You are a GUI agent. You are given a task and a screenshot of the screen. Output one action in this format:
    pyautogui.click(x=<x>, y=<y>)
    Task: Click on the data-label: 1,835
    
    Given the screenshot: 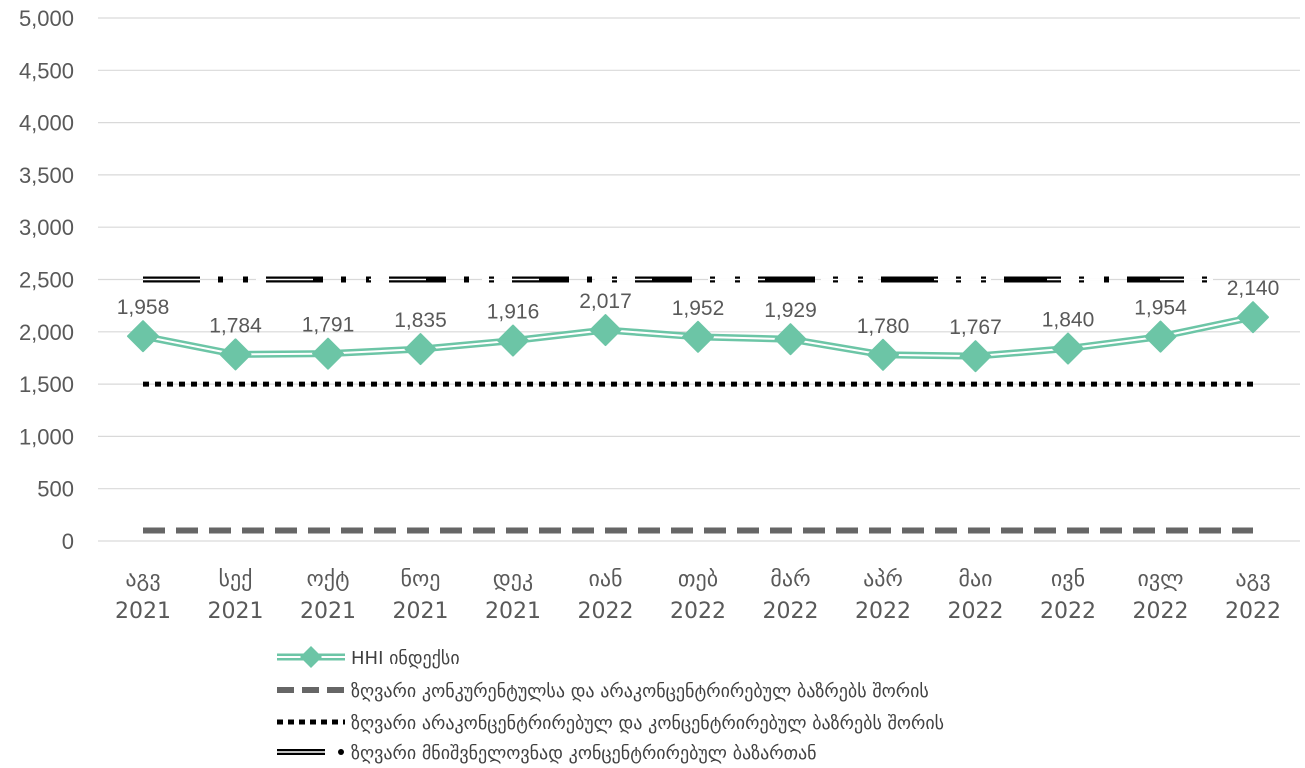 What is the action you would take?
    pyautogui.click(x=420, y=320)
    